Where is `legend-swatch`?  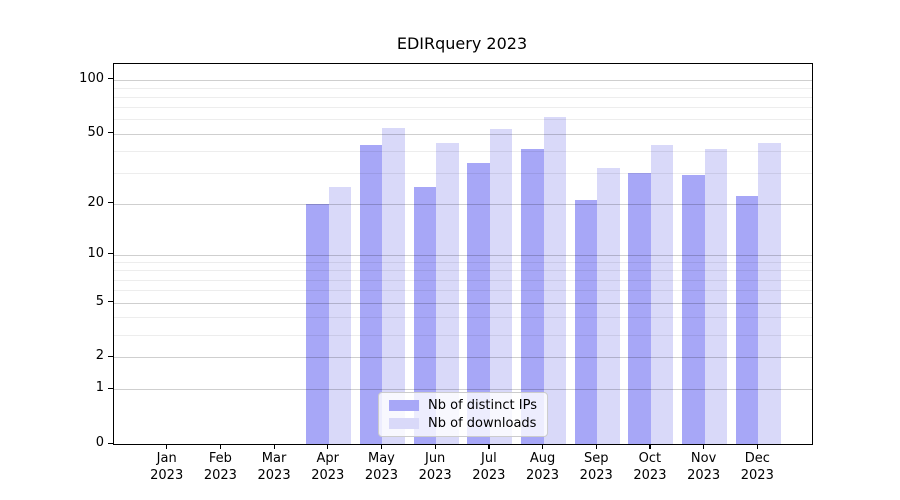
legend-swatch is located at coordinates (404, 423).